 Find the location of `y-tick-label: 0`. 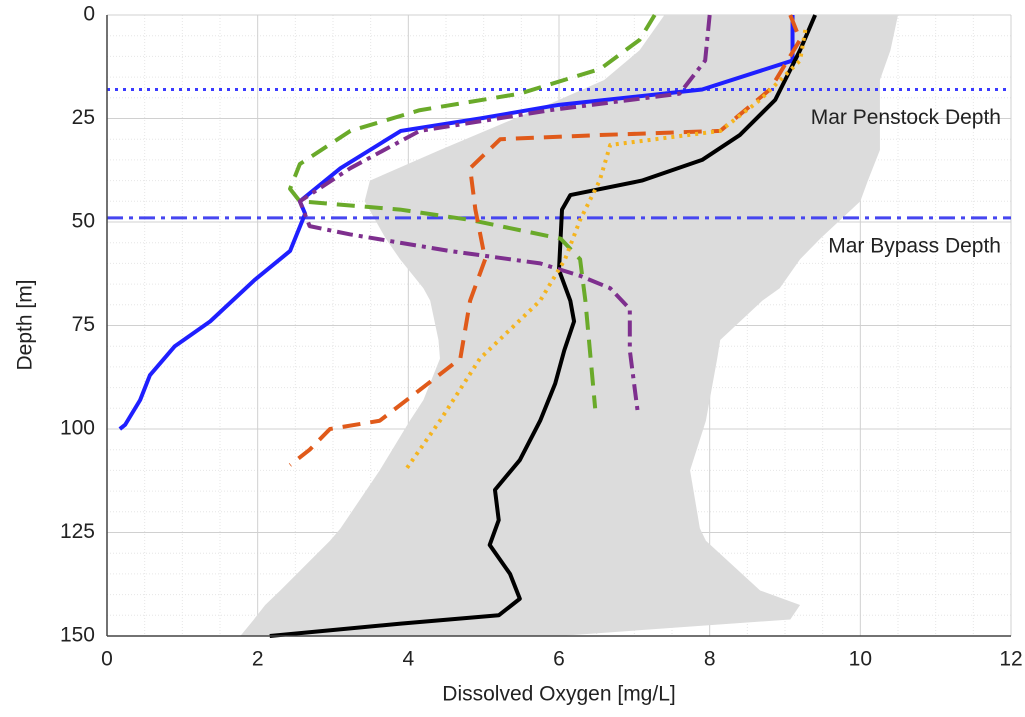

y-tick-label: 0 is located at coordinates (89, 14).